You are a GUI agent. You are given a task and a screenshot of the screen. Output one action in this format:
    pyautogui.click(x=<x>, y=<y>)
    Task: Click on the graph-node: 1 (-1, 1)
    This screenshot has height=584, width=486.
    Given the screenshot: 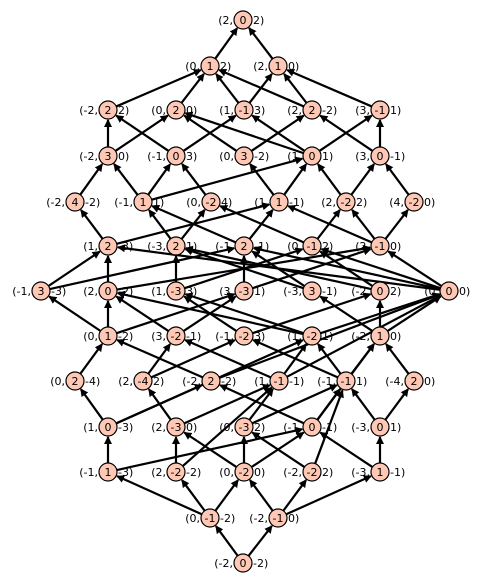 What is the action you would take?
    pyautogui.click(x=139, y=202)
    